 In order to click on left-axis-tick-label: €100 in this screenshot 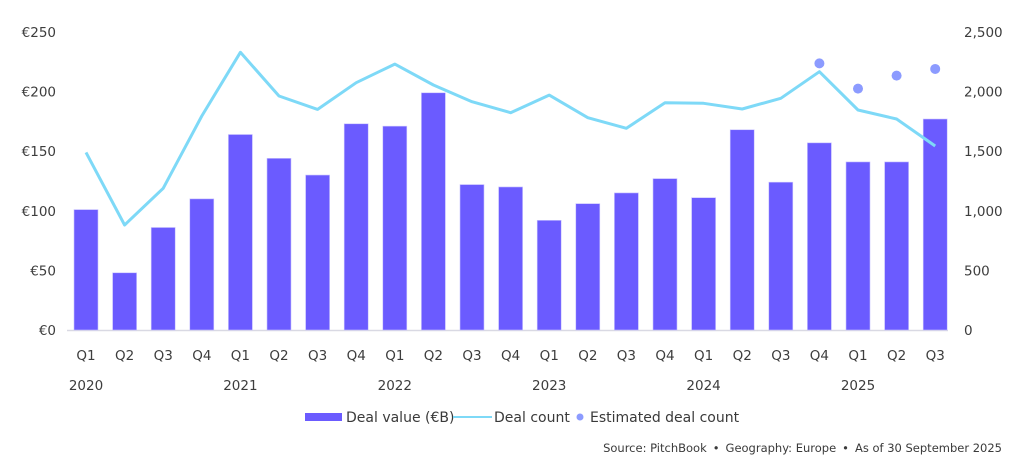, I will do `click(39, 212)`.